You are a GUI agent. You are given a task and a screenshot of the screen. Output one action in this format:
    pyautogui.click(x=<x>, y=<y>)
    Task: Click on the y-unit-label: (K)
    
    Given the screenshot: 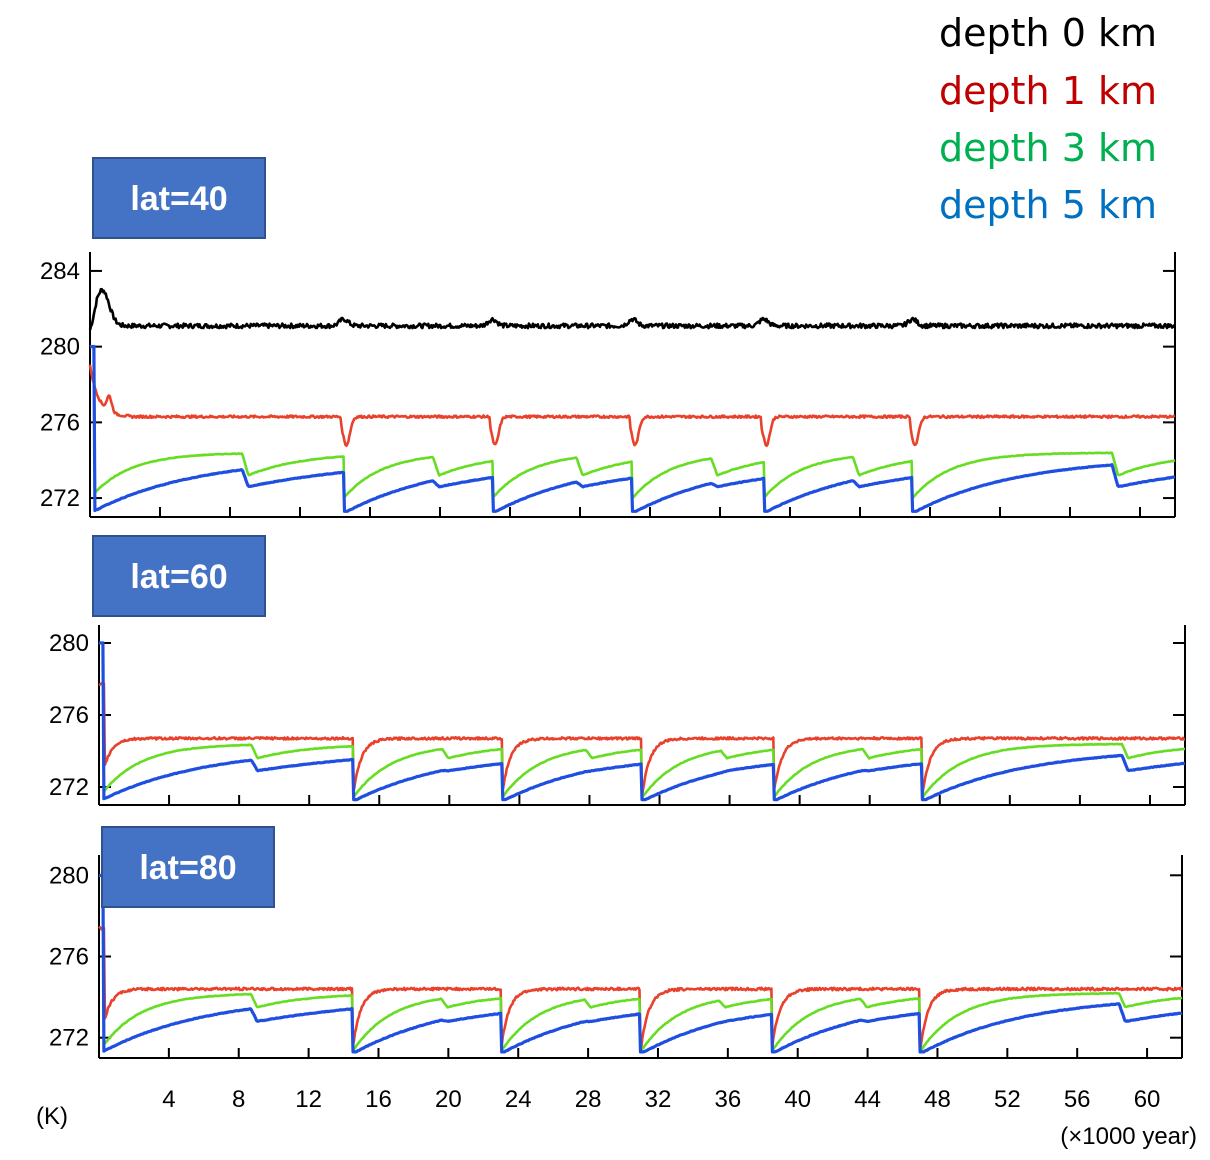 What is the action you would take?
    pyautogui.click(x=52, y=1116)
    